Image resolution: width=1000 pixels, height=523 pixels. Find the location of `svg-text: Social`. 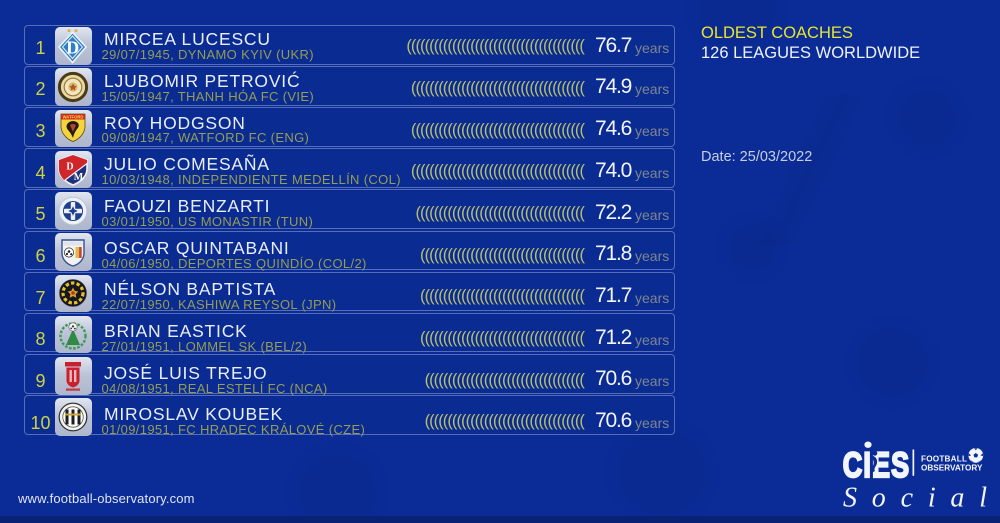

svg-text: Social is located at coordinates (921, 498).